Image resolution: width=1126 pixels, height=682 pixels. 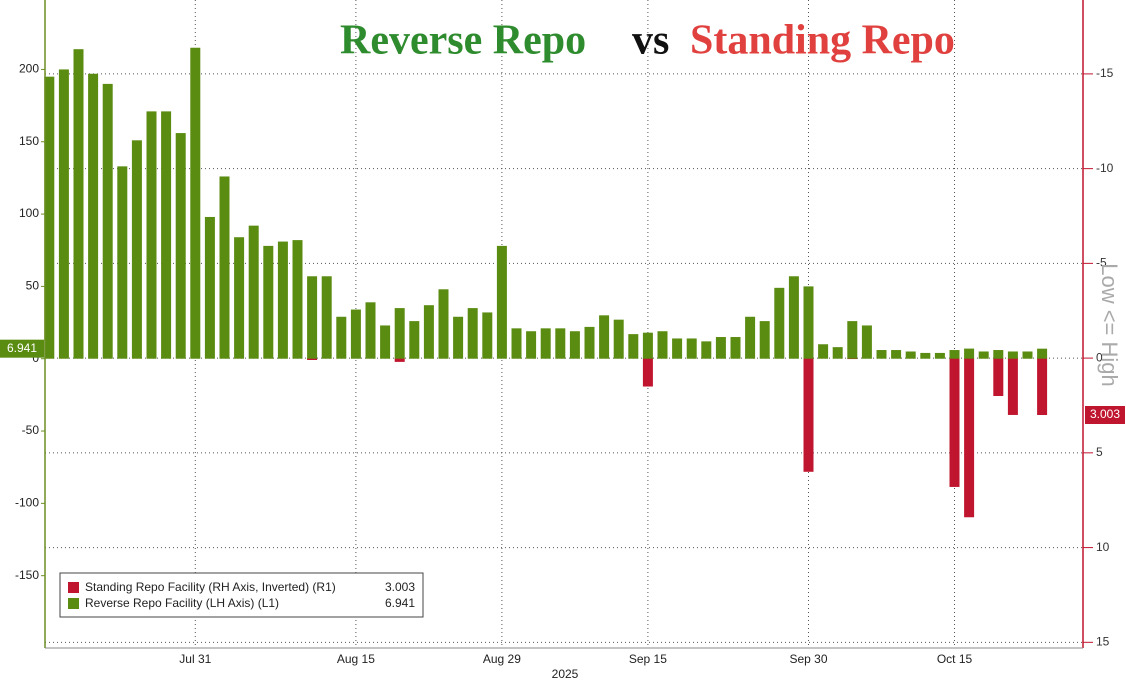 What do you see at coordinates (1099, 452) in the screenshot?
I see `y2-tick-label: 5` at bounding box center [1099, 452].